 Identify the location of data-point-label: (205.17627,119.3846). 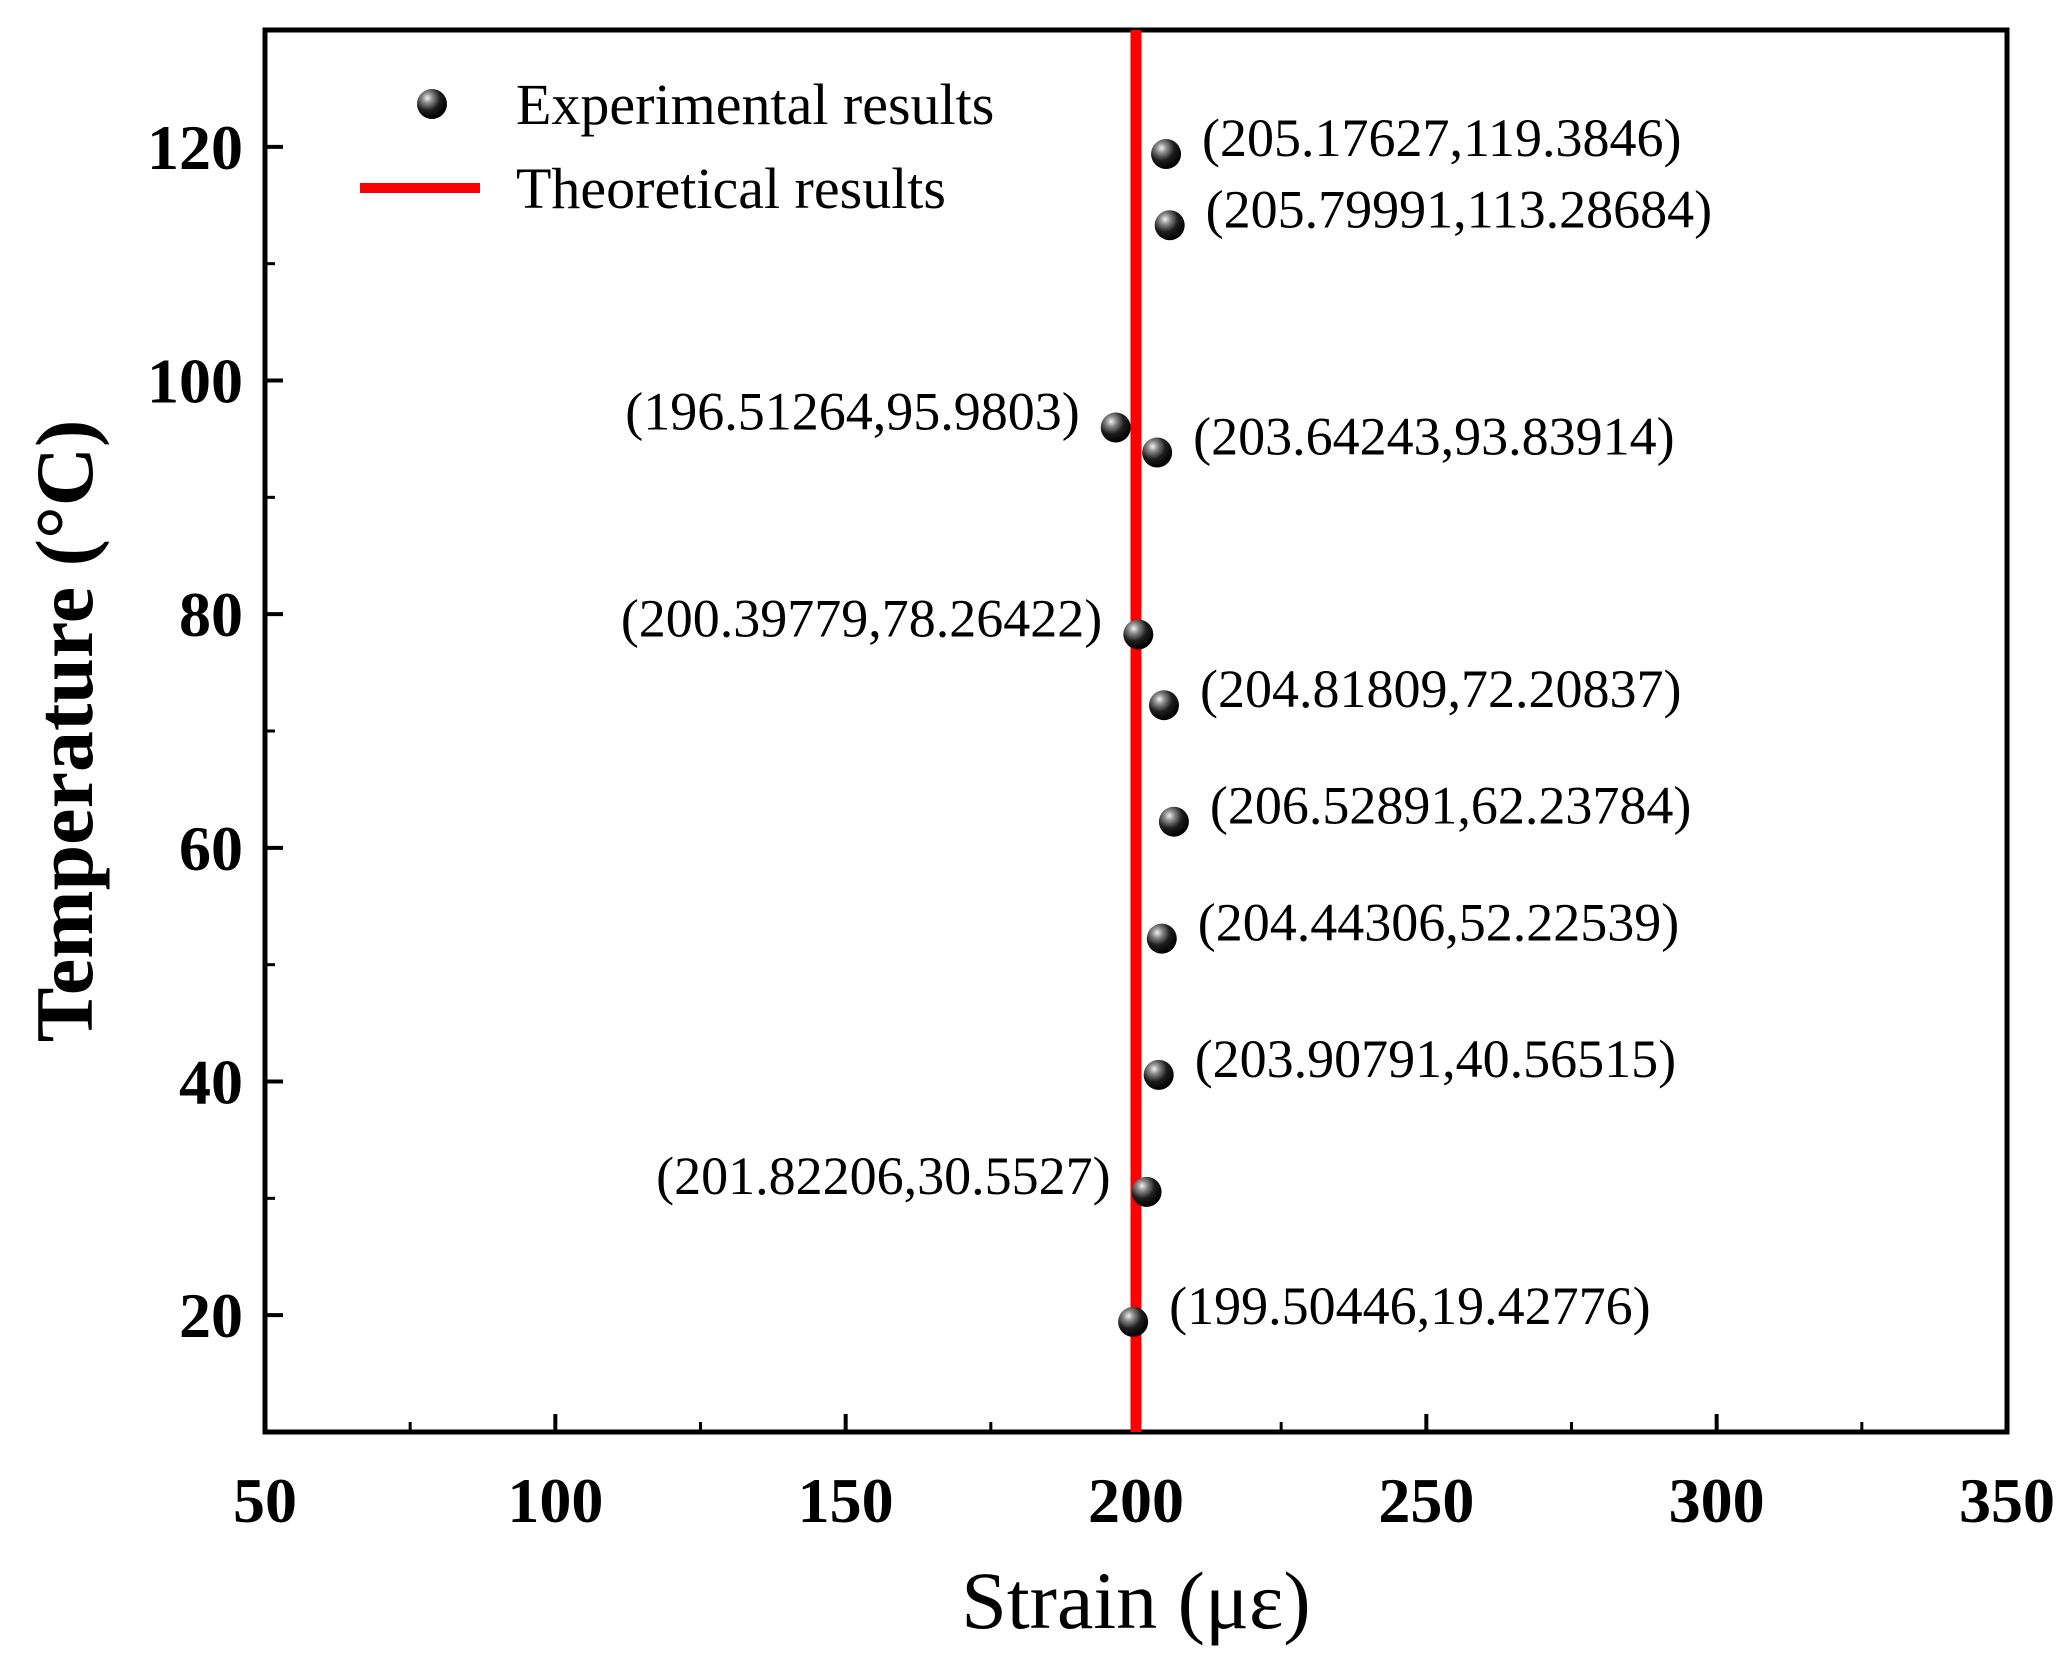
(1441, 138).